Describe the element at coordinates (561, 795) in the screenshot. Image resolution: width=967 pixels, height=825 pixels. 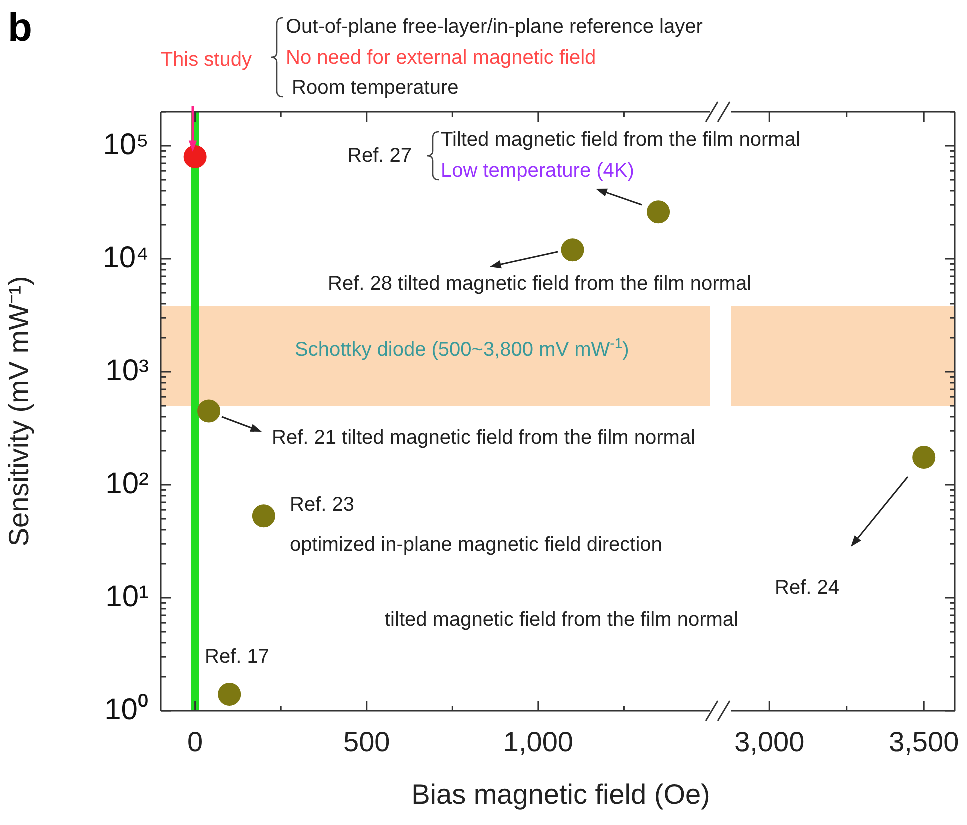
I see `x-axis-title: Bias magnetic field (Oe)` at that location.